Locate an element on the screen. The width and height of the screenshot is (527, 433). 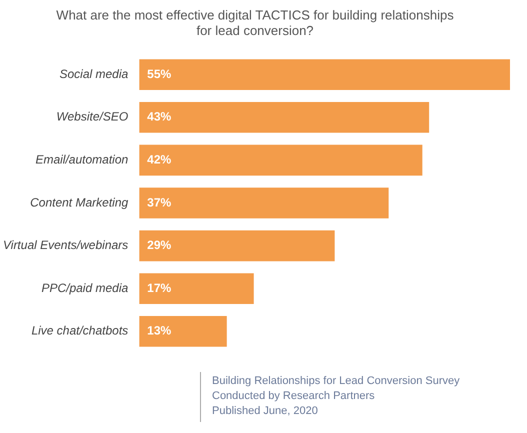
data-label: 13% is located at coordinates (159, 331).